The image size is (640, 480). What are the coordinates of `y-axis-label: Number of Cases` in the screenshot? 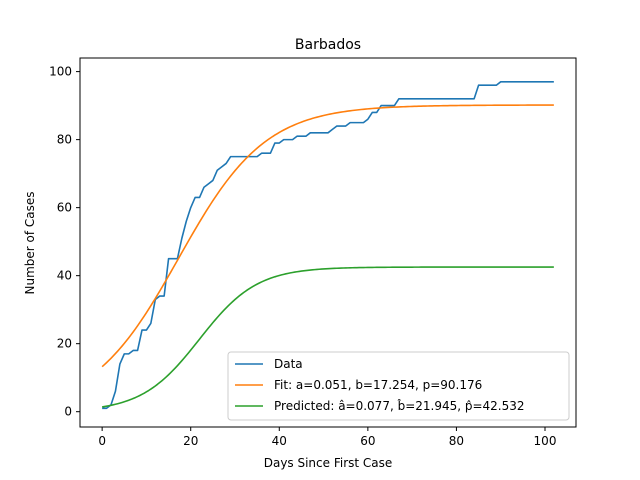 It's located at (30, 242).